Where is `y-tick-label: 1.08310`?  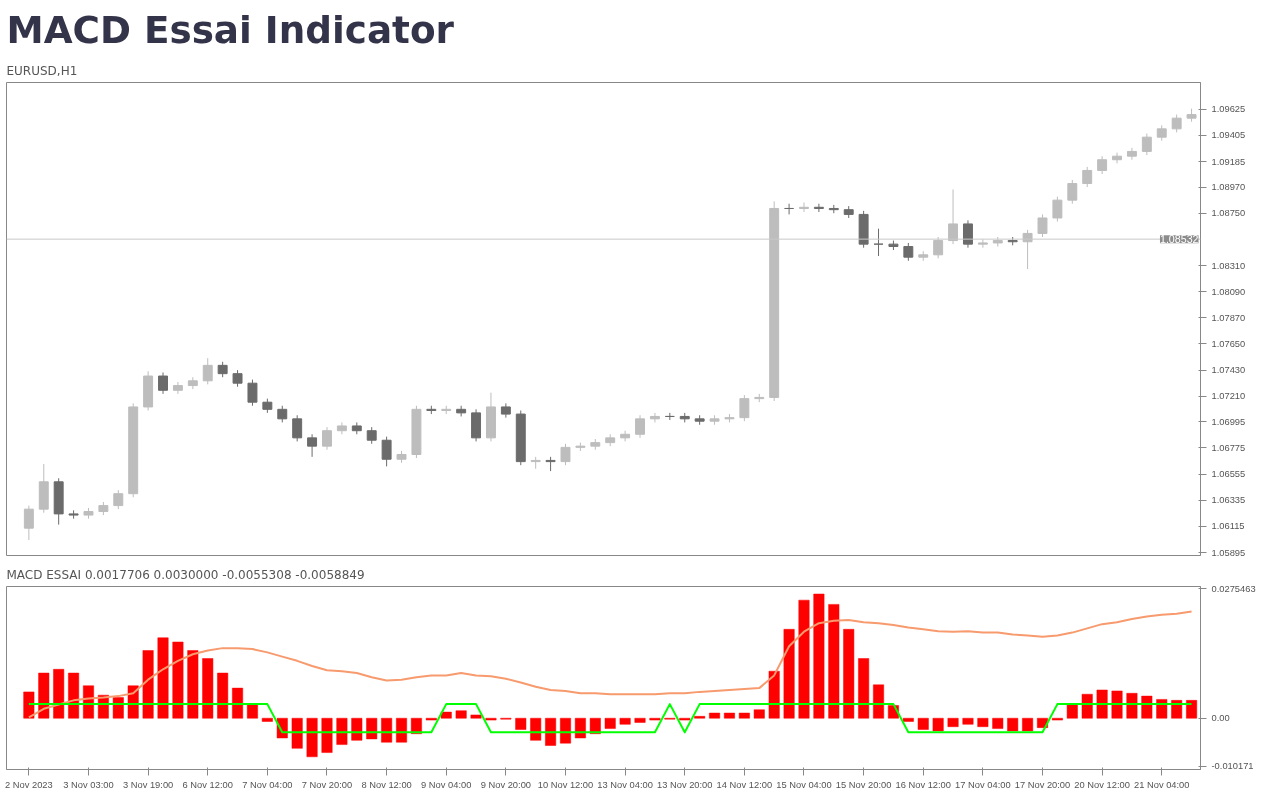
y-tick-label: 1.08310 is located at coordinates (1228, 265).